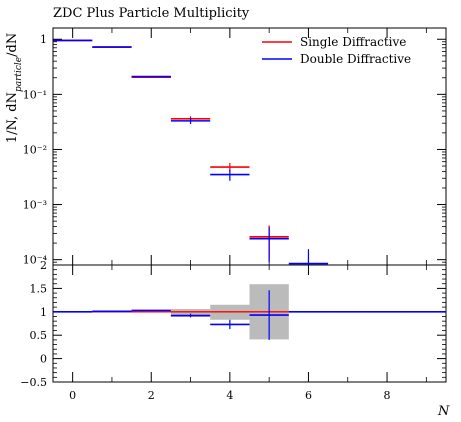  Describe the element at coordinates (229, 395) in the screenshot. I see `x-tick-label: 4` at that location.